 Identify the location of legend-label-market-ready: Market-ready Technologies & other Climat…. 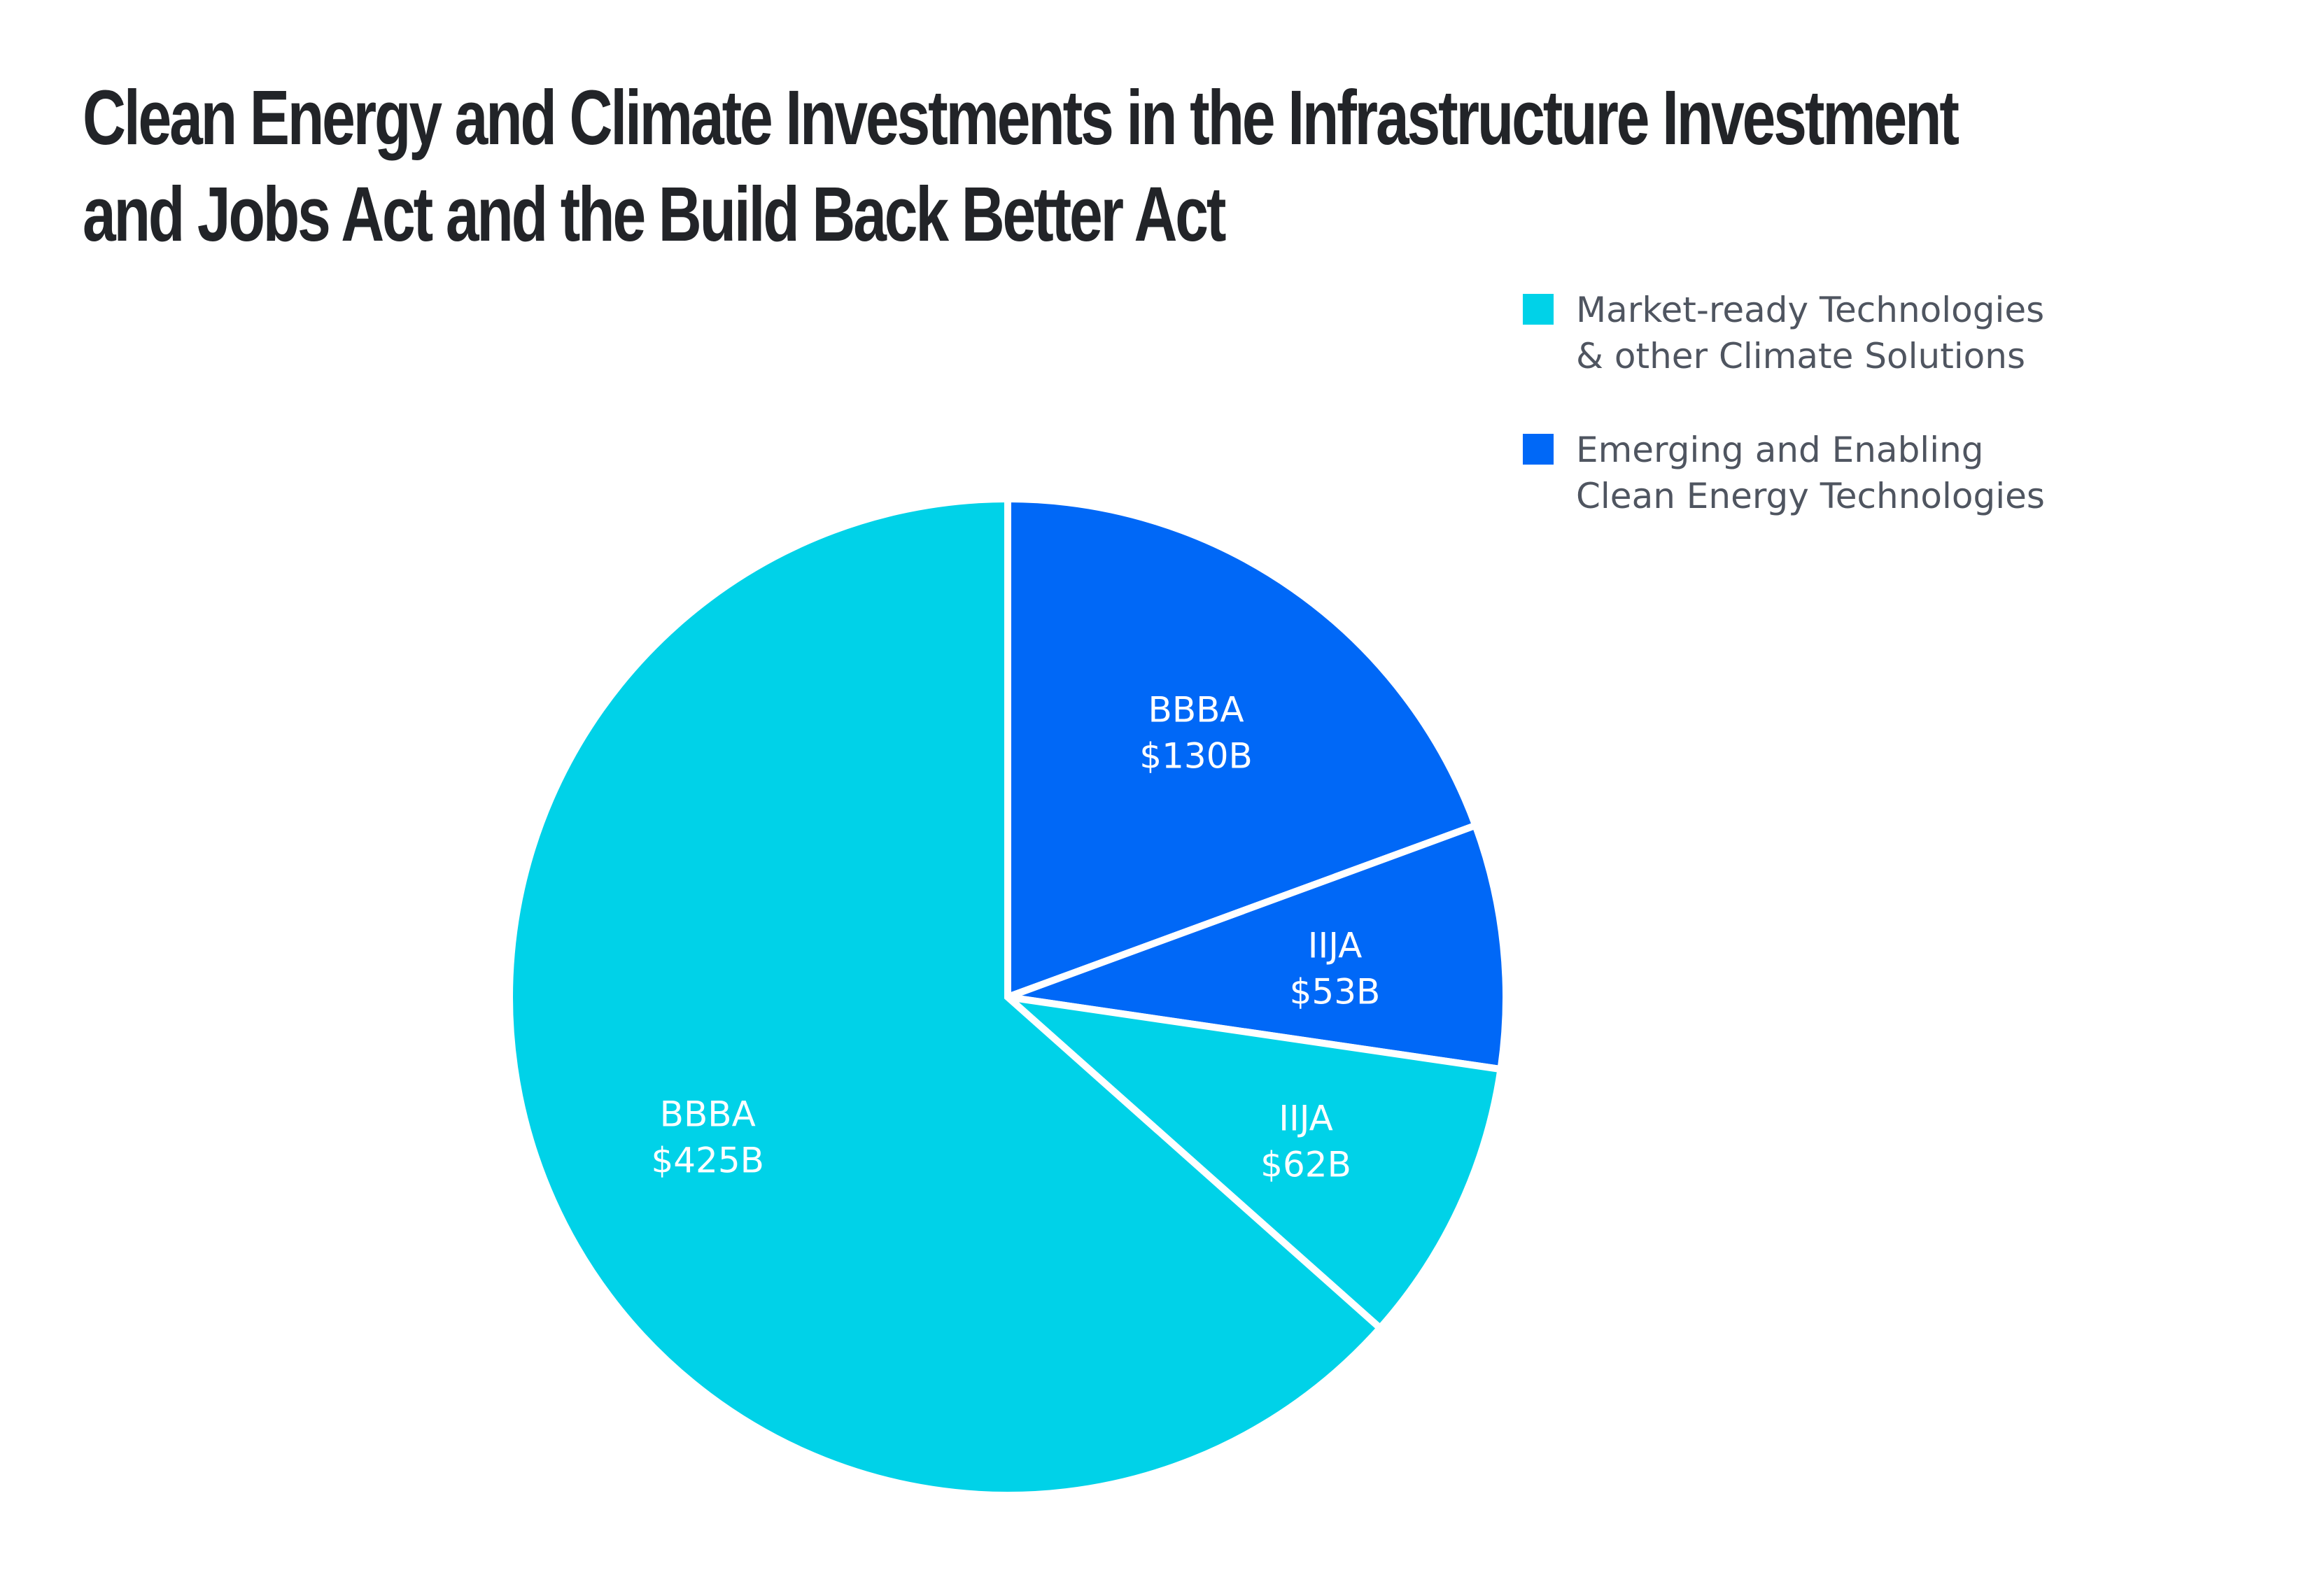
(1810, 333).